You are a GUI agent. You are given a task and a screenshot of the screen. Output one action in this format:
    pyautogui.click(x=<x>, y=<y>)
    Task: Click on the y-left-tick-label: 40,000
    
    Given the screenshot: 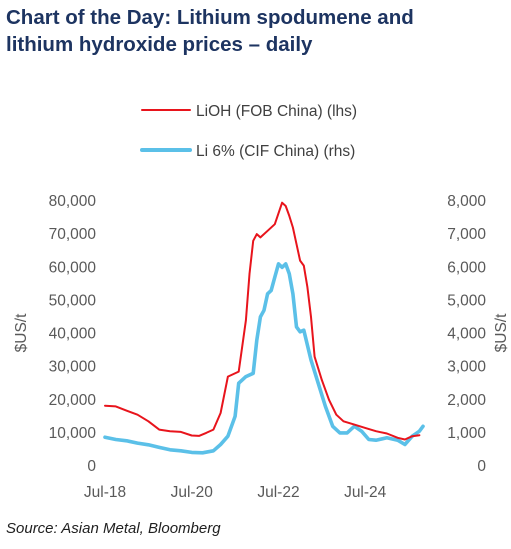 What is the action you would take?
    pyautogui.click(x=73, y=334)
    